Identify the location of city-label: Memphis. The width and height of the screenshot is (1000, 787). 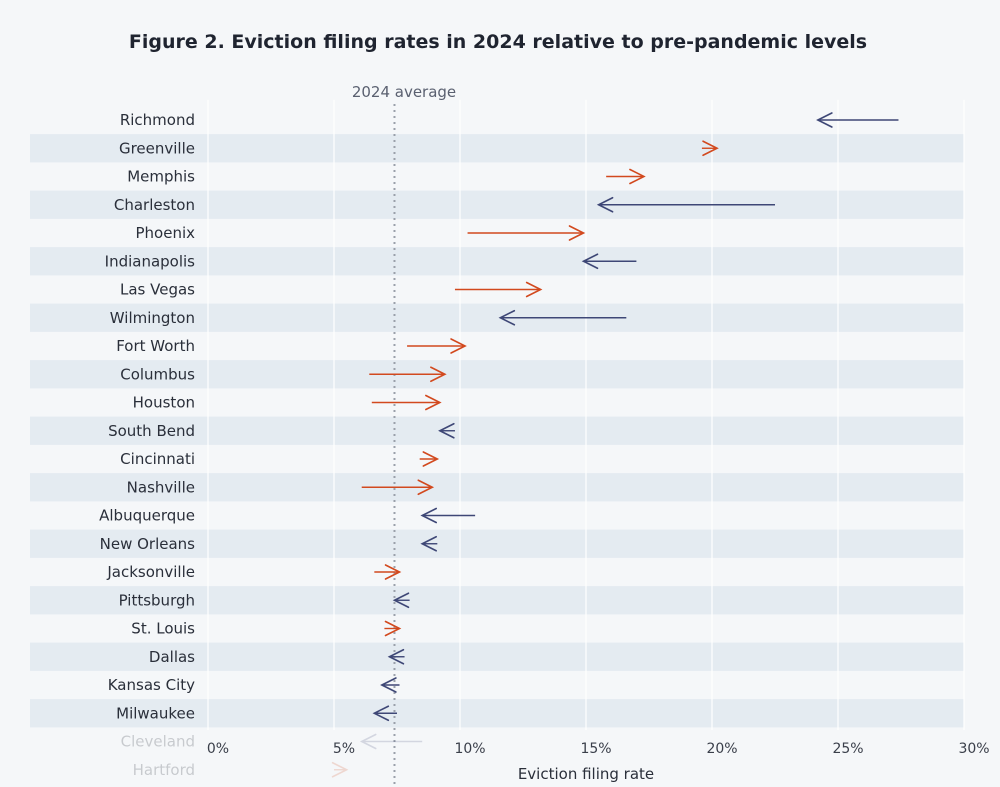
(161, 177).